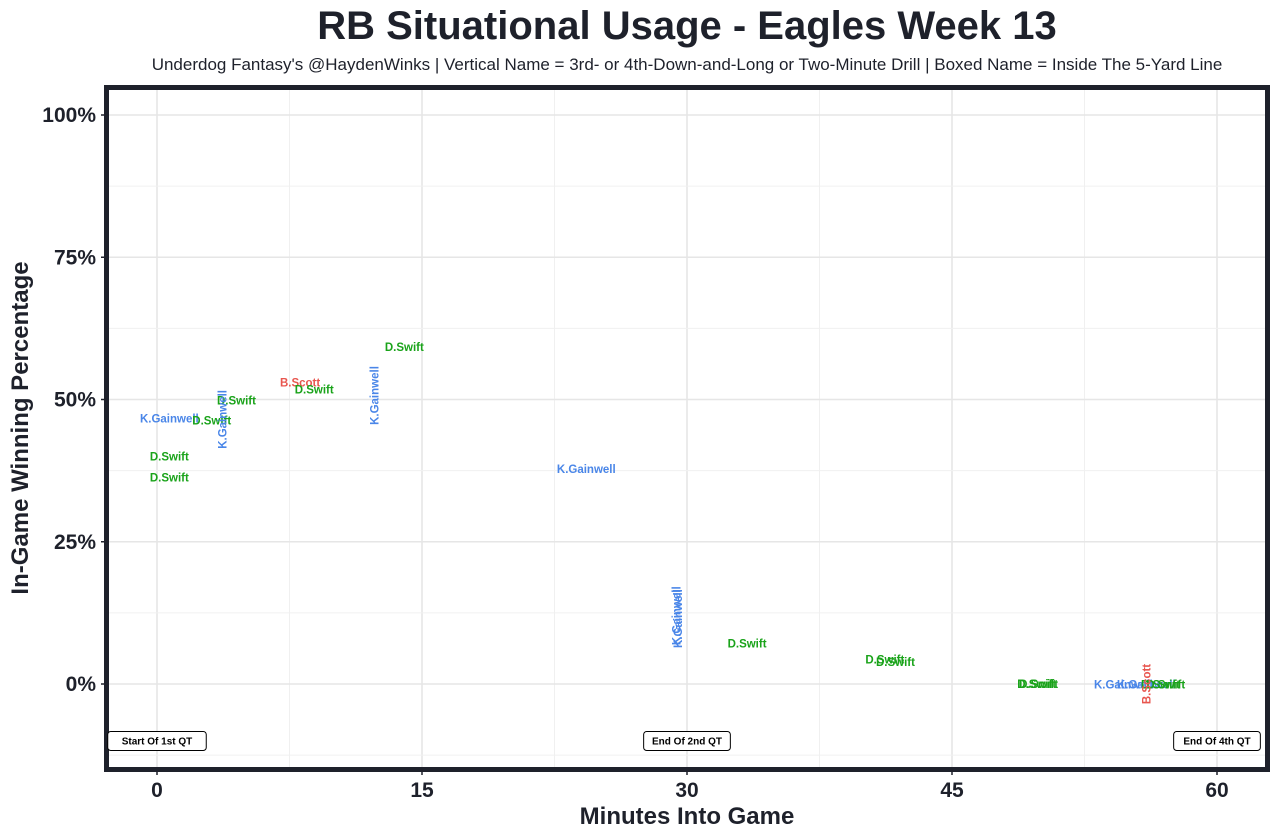 The width and height of the screenshot is (1280, 839). What do you see at coordinates (1216, 790) in the screenshot?
I see `x-tick-label: 60` at bounding box center [1216, 790].